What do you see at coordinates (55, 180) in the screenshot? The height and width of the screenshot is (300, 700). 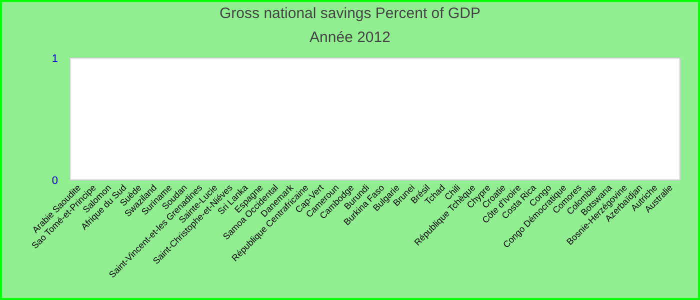 I see `y-tick-label: 0` at bounding box center [55, 180].